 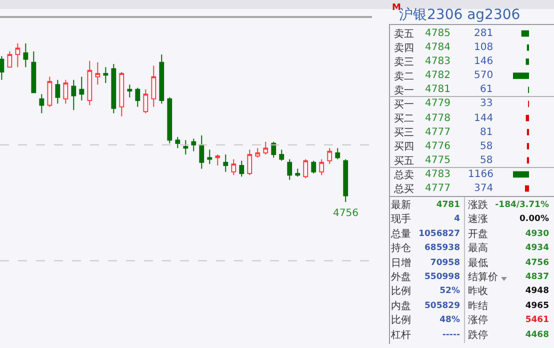 What do you see at coordinates (437, 118) in the screenshot?
I see `text: 4778` at bounding box center [437, 118].